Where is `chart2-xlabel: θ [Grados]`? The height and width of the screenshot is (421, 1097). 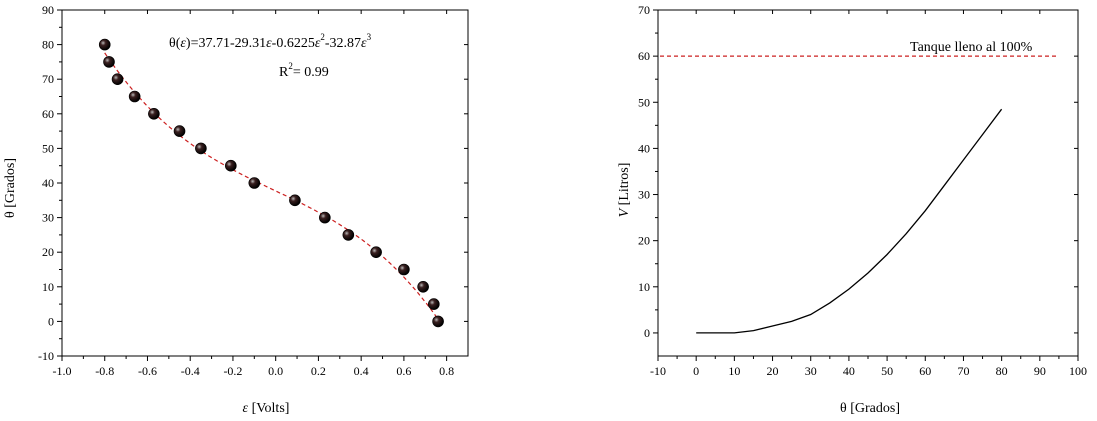
chart2-xlabel: θ [Grados] is located at coordinates (870, 408).